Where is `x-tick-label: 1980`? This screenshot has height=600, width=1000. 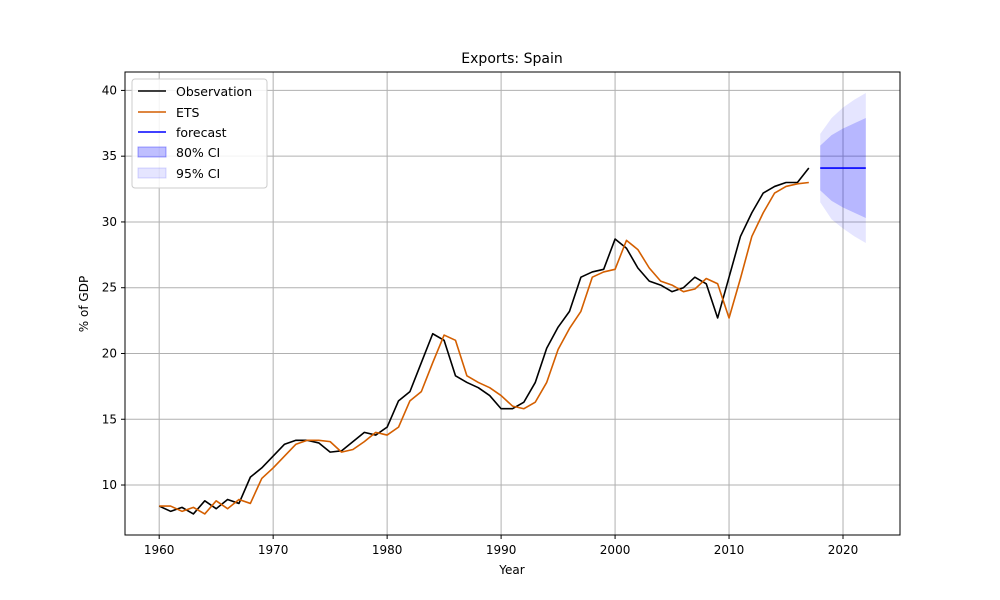
x-tick-label: 1980 is located at coordinates (387, 550).